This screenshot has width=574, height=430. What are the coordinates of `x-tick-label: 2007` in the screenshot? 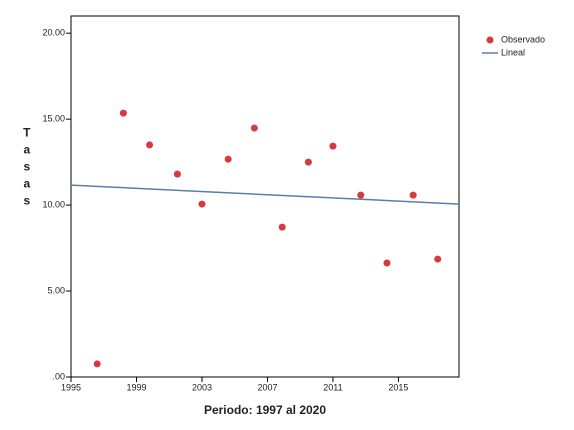 It's located at (267, 387).